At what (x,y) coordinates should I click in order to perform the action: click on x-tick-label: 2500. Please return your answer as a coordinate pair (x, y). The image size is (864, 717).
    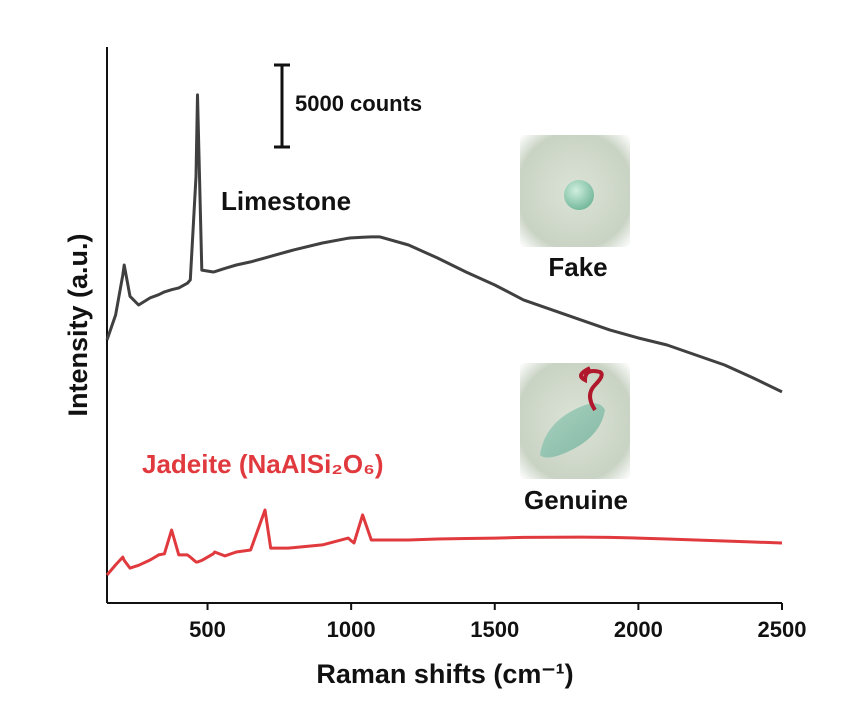
    Looking at the image, I should click on (782, 629).